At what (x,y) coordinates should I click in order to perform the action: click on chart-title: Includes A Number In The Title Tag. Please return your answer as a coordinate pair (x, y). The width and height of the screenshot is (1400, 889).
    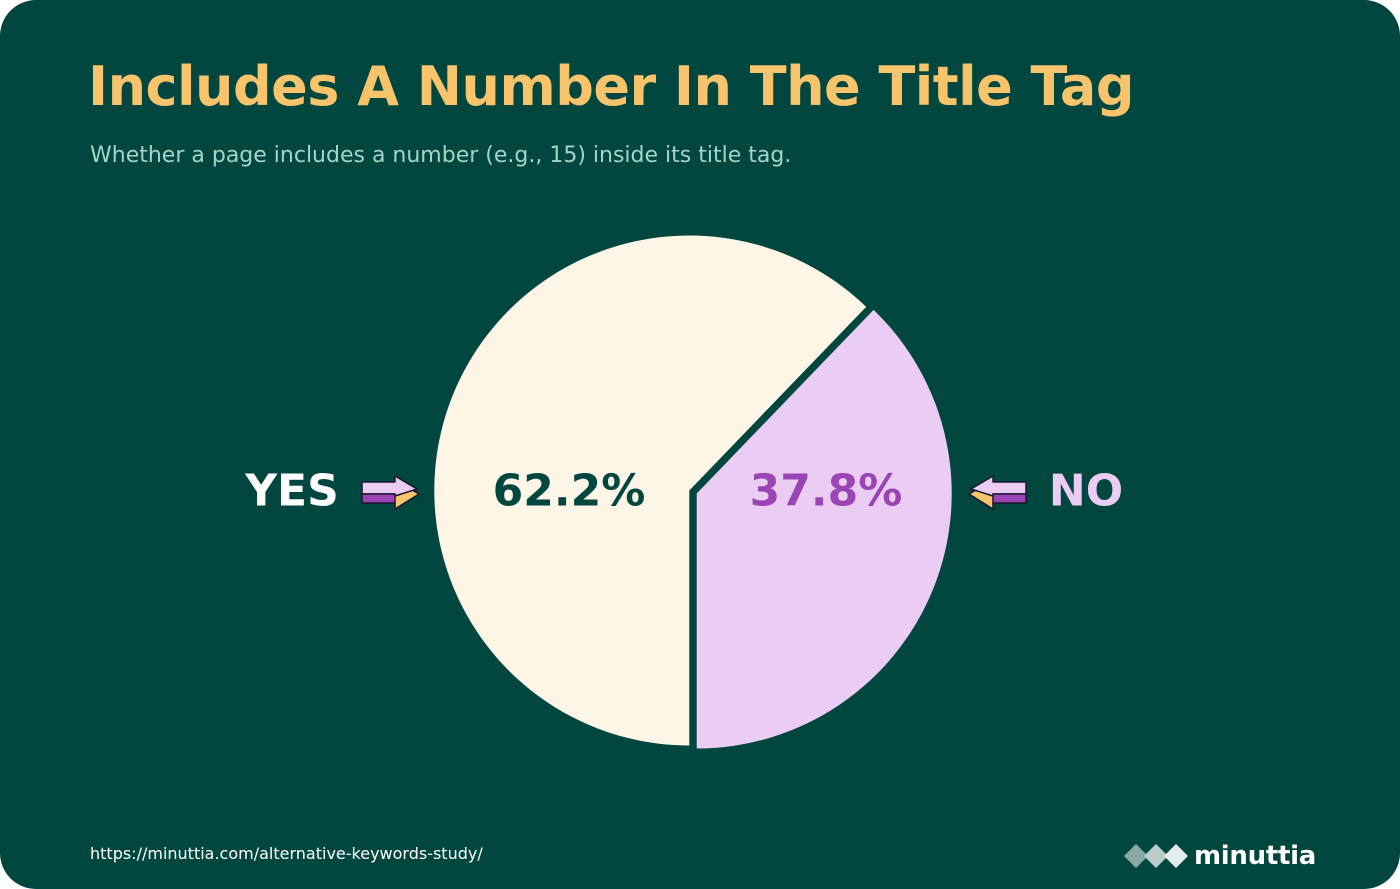
    Looking at the image, I should click on (611, 86).